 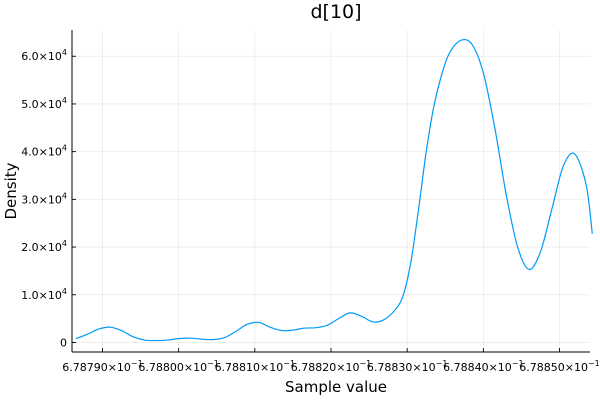 What do you see at coordinates (63, 342) in the screenshot?
I see `y-tick-label: 0` at bounding box center [63, 342].